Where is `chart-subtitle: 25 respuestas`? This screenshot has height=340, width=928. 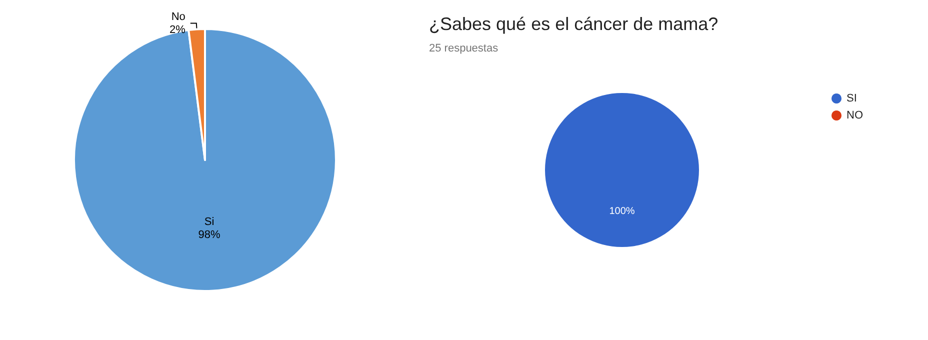 chart-subtitle: 25 respuestas is located at coordinates (464, 48).